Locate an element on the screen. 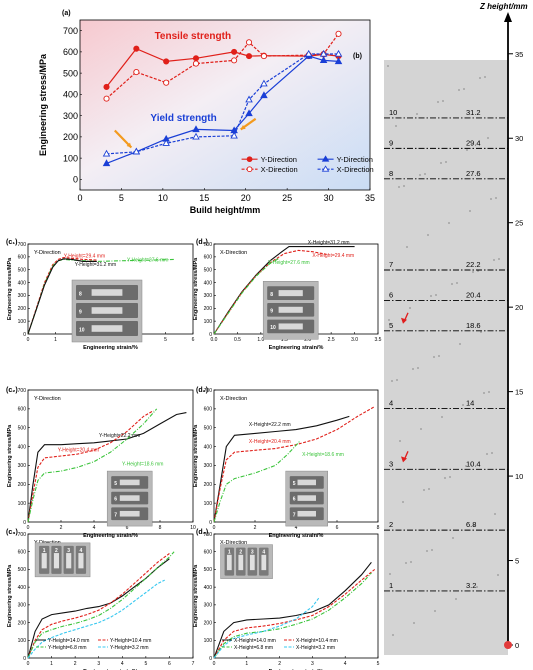 This screenshot has width=533, height=670. plot-frame is located at coordinates (296, 596).